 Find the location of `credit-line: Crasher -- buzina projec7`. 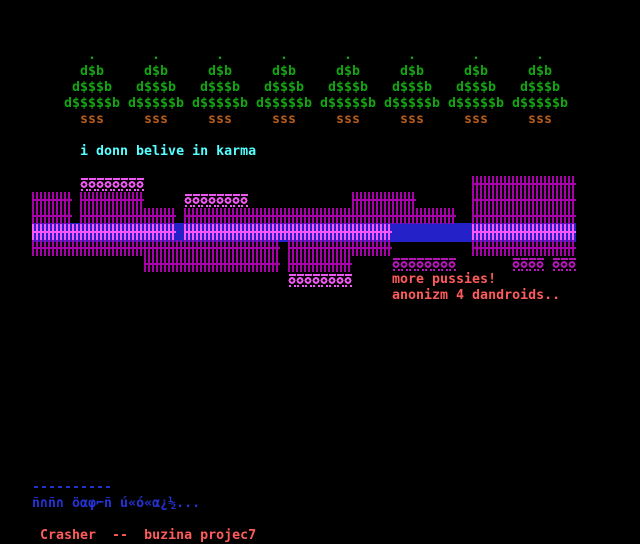

credit-line: Crasher -- buzina projec7 is located at coordinates (148, 535).